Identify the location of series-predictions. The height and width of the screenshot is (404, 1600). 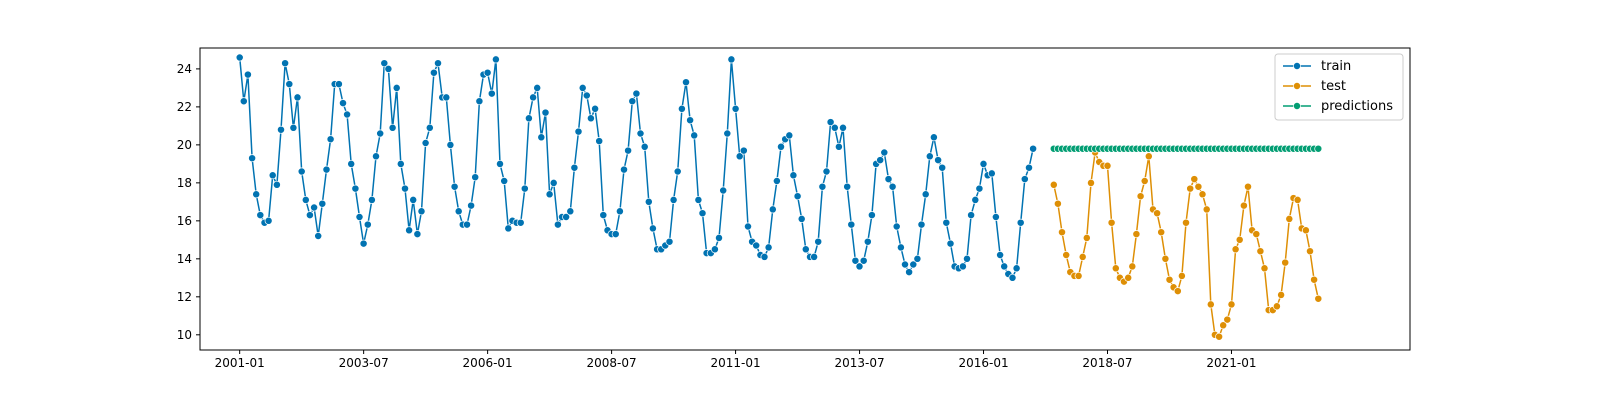
(1186, 148).